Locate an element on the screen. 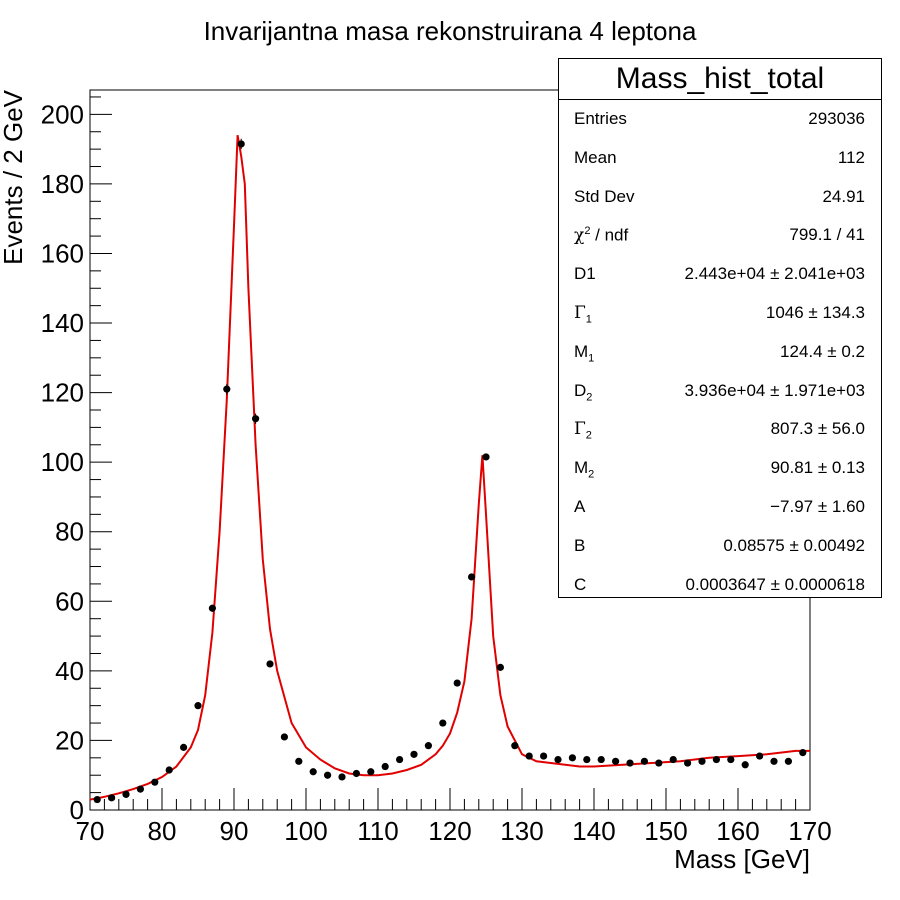 The image size is (900, 900). stats-key: Γ2 is located at coordinates (583, 430).